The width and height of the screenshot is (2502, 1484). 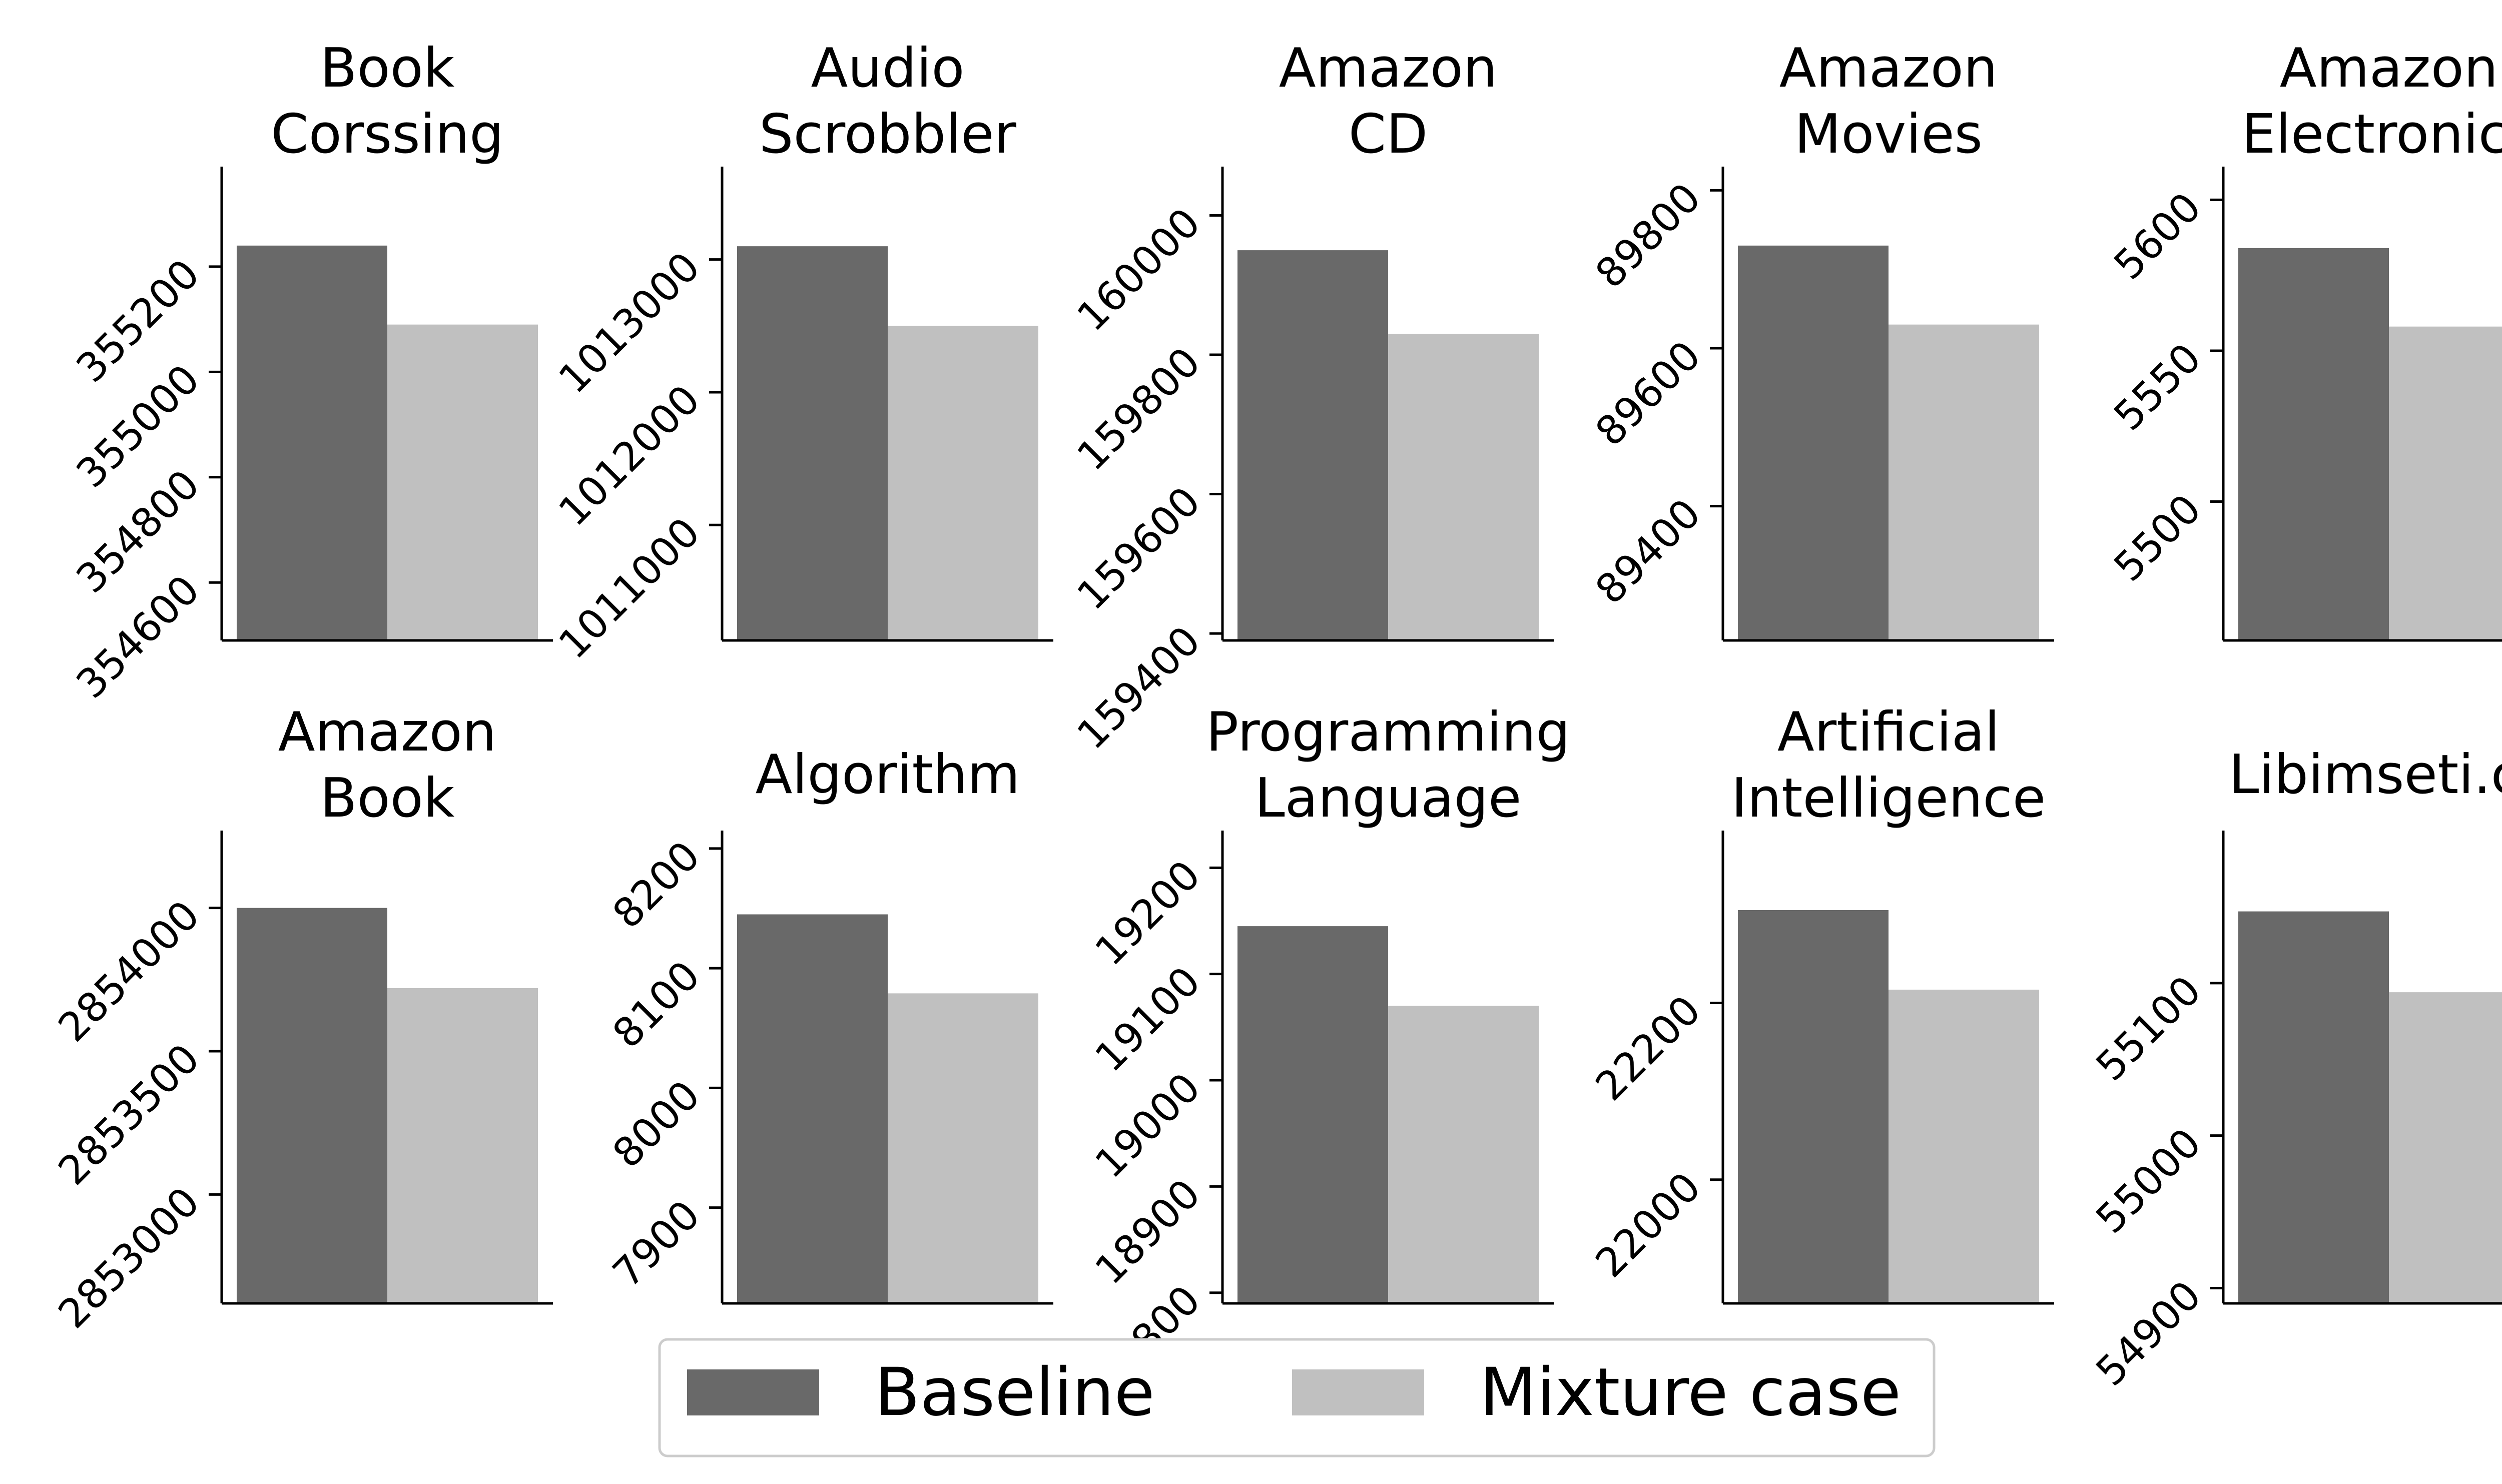 I want to click on y-tick-label: 159800, so click(x=1138, y=409).